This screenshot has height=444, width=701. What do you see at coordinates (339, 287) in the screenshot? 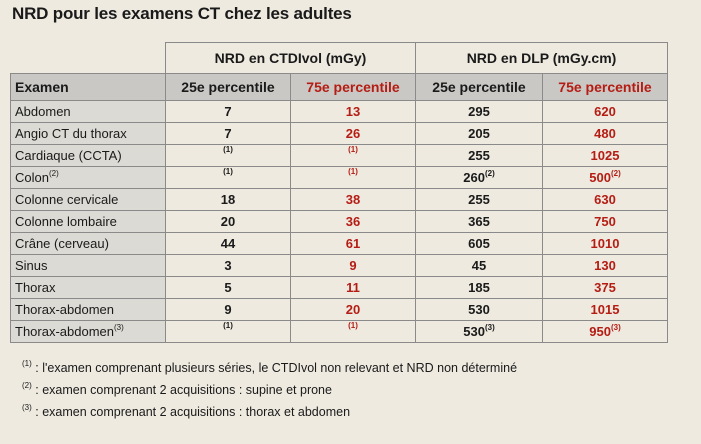
I see `table-row: Thorax 5 11 185 375` at bounding box center [339, 287].